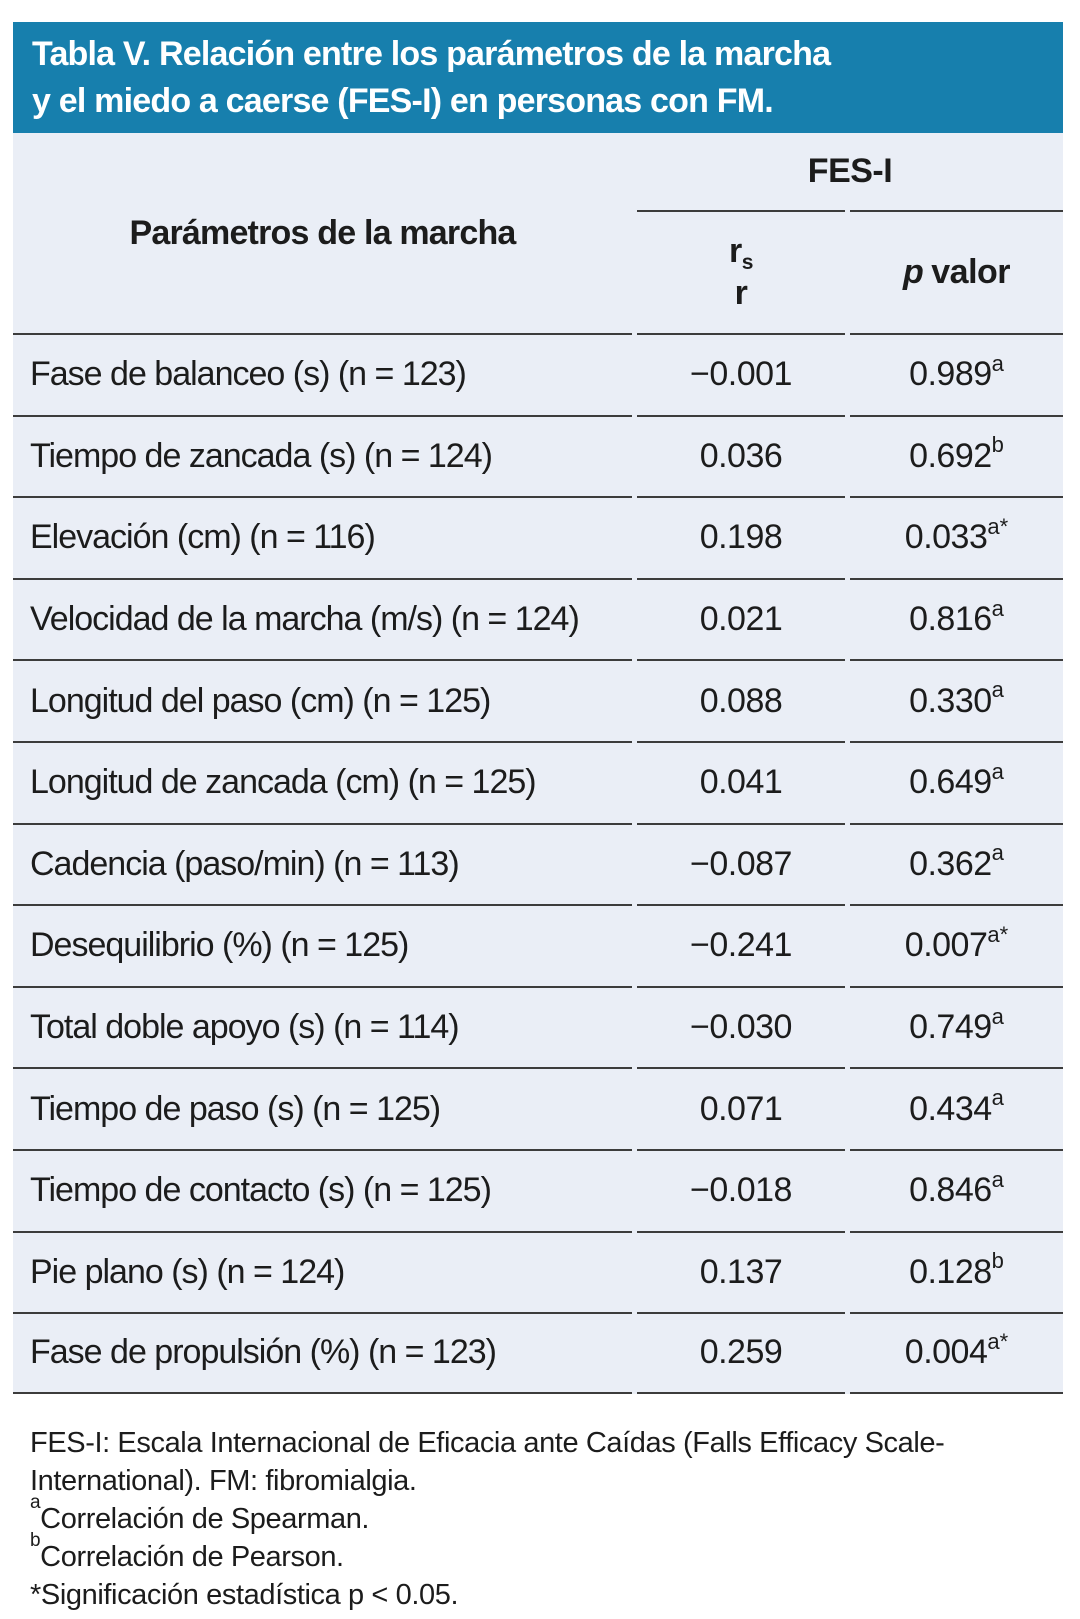 Image resolution: width=1080 pixels, height=1619 pixels. I want to click on row-p-value: 0.033 a*, so click(956, 537).